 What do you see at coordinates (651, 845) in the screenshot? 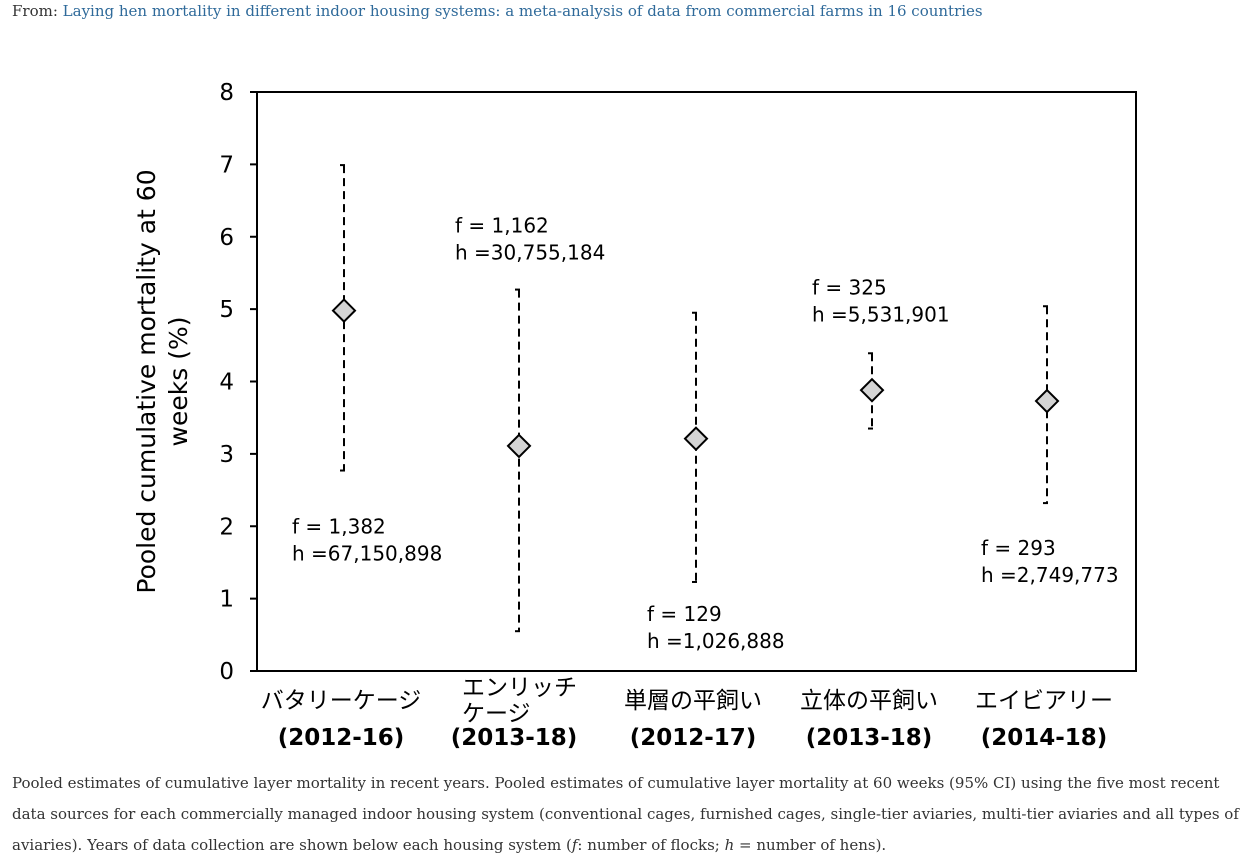
I see `caption-text-2: : number of flocks;` at bounding box center [651, 845].